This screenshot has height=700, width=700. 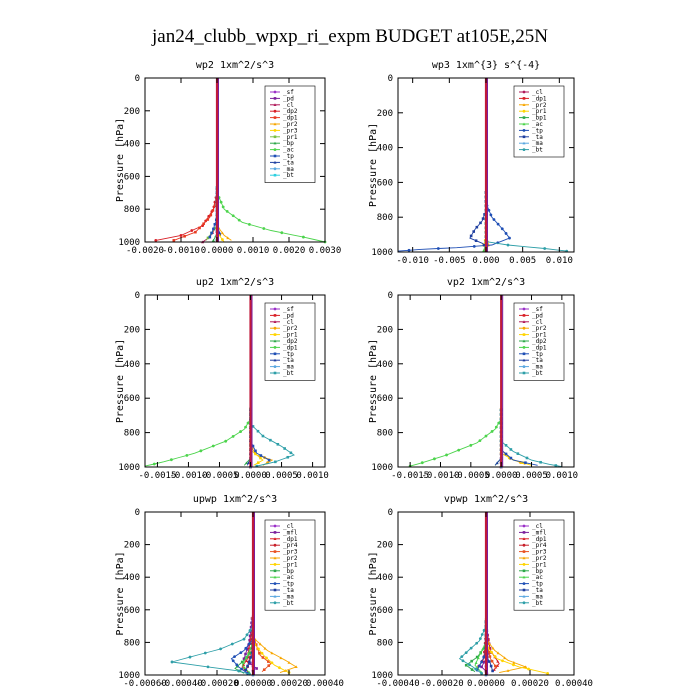 I want to click on legend-label: _pr4, so click(x=539, y=545).